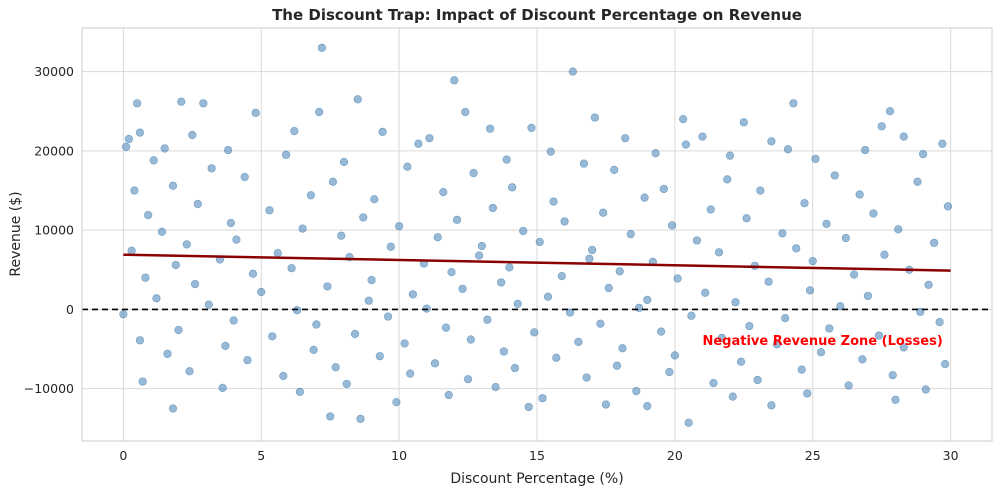 The height and width of the screenshot is (493, 1000). What do you see at coordinates (822, 341) in the screenshot?
I see `negative-zone-annotation: Negative Revenue Zone (Losses)` at bounding box center [822, 341].